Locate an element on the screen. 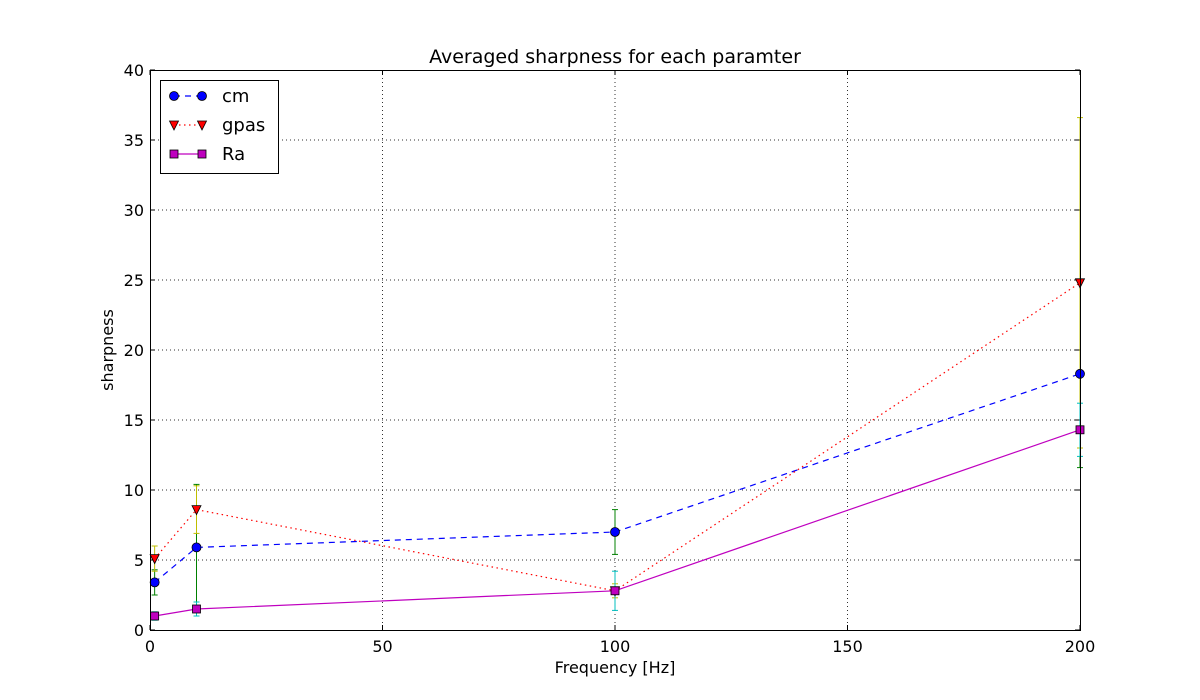 Image resolution: width=1200 pixels, height=700 pixels. legend-marker-start-Ra is located at coordinates (174, 154).